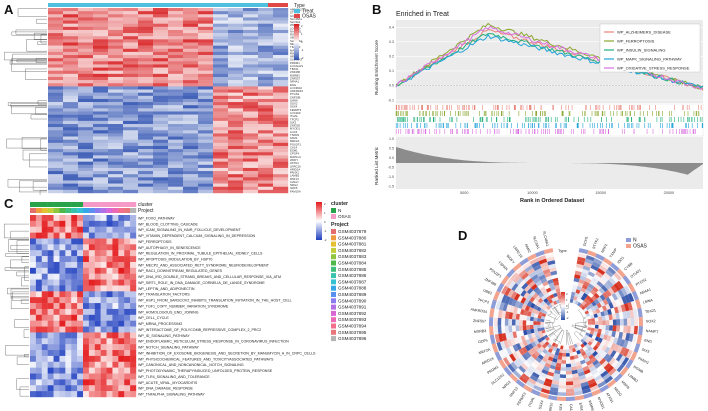 The image size is (708, 411). What do you see at coordinates (571, 407) in the screenshot?
I see `d-gene-label: CA14` at bounding box center [571, 407].